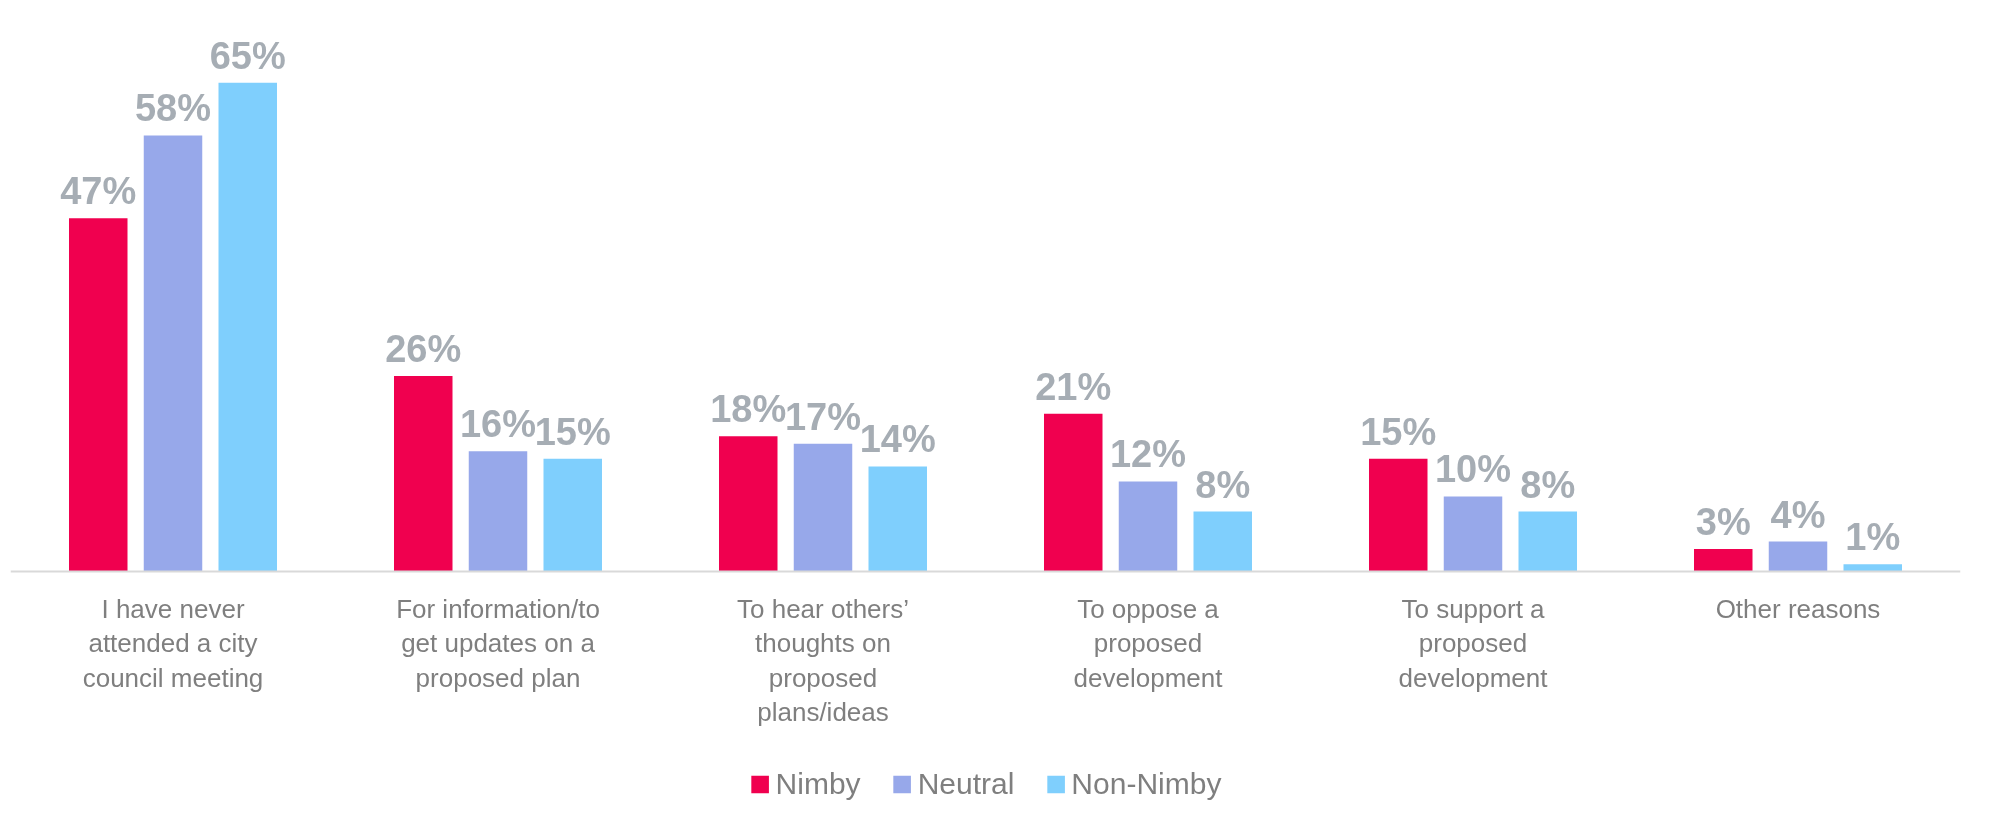 This screenshot has width=1992, height=817. I want to click on data-label: 65%, so click(247, 55).